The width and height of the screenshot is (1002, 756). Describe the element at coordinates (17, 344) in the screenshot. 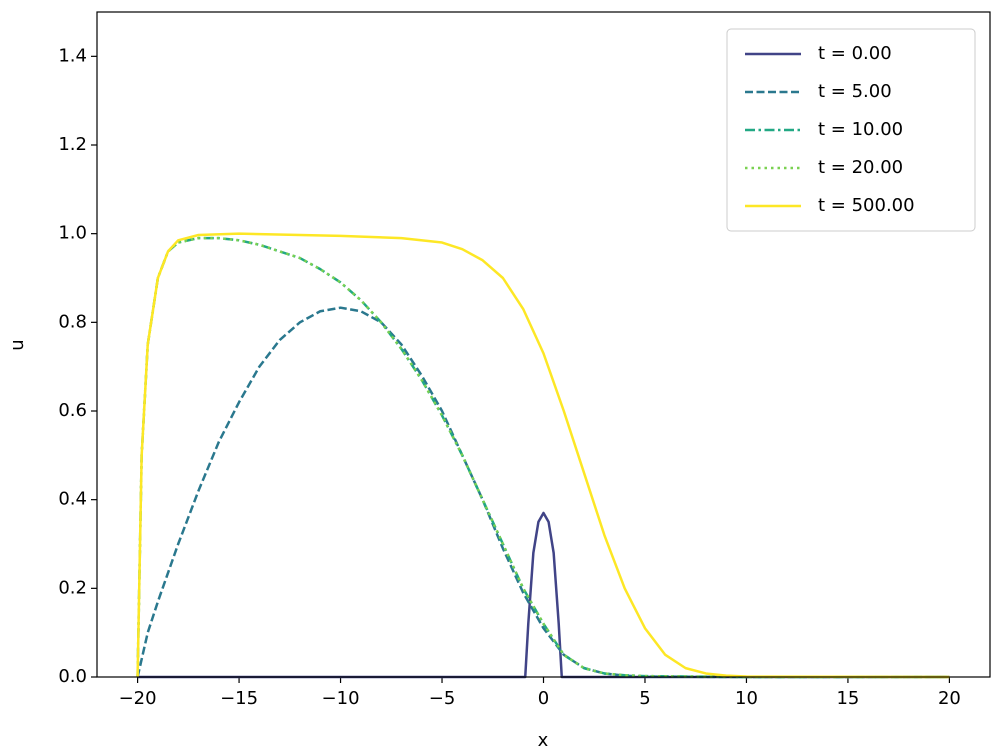

I see `y-axis-label: u` at that location.